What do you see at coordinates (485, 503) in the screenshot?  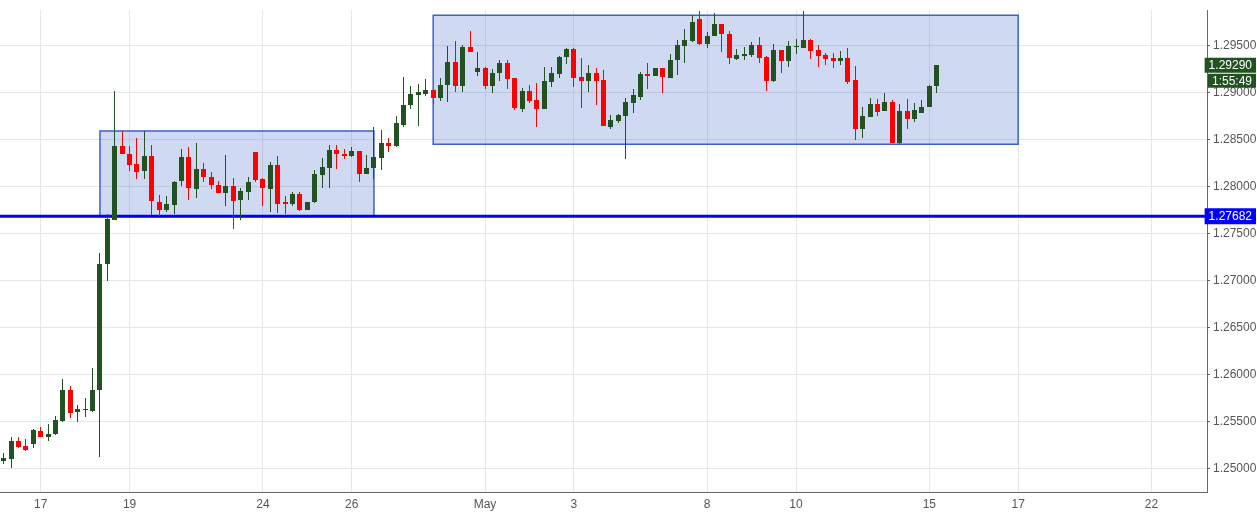 I see `x-tick-label: May` at bounding box center [485, 503].